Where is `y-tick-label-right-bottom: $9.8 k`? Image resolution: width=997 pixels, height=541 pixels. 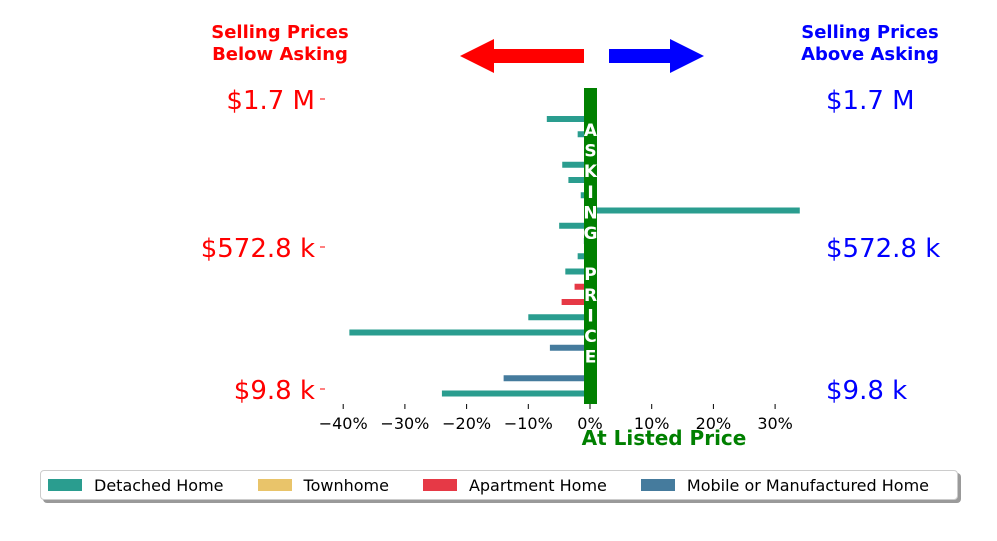 y-tick-label-right-bottom: $9.8 k is located at coordinates (866, 391).